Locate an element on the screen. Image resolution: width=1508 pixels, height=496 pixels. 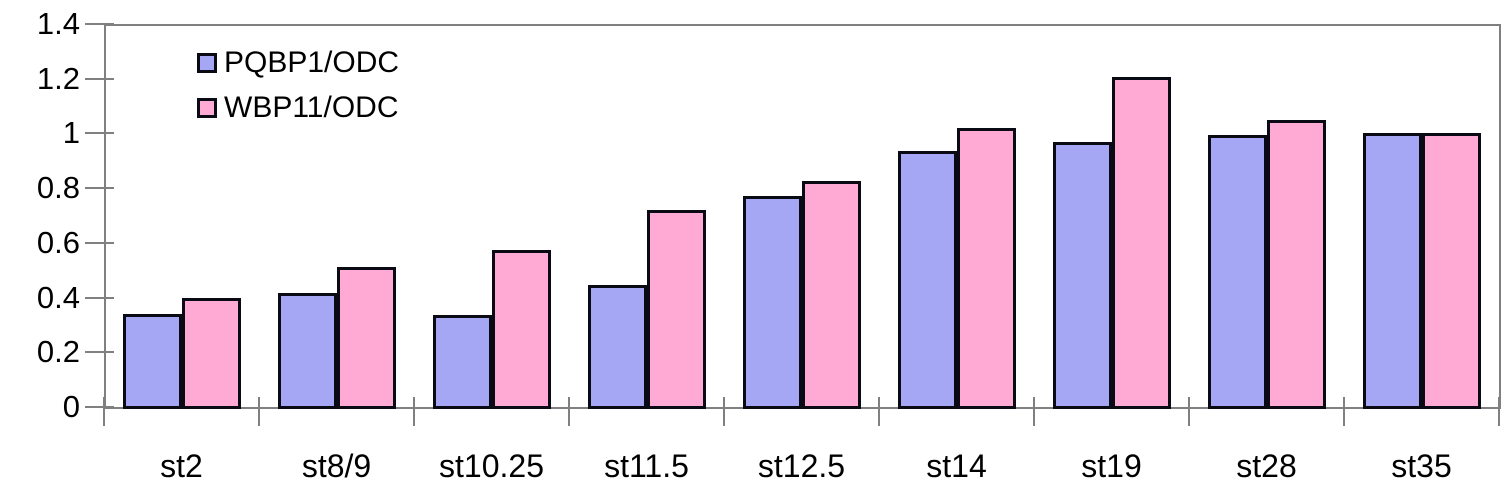
bar-pqbp1-st11.5 is located at coordinates (617, 347).